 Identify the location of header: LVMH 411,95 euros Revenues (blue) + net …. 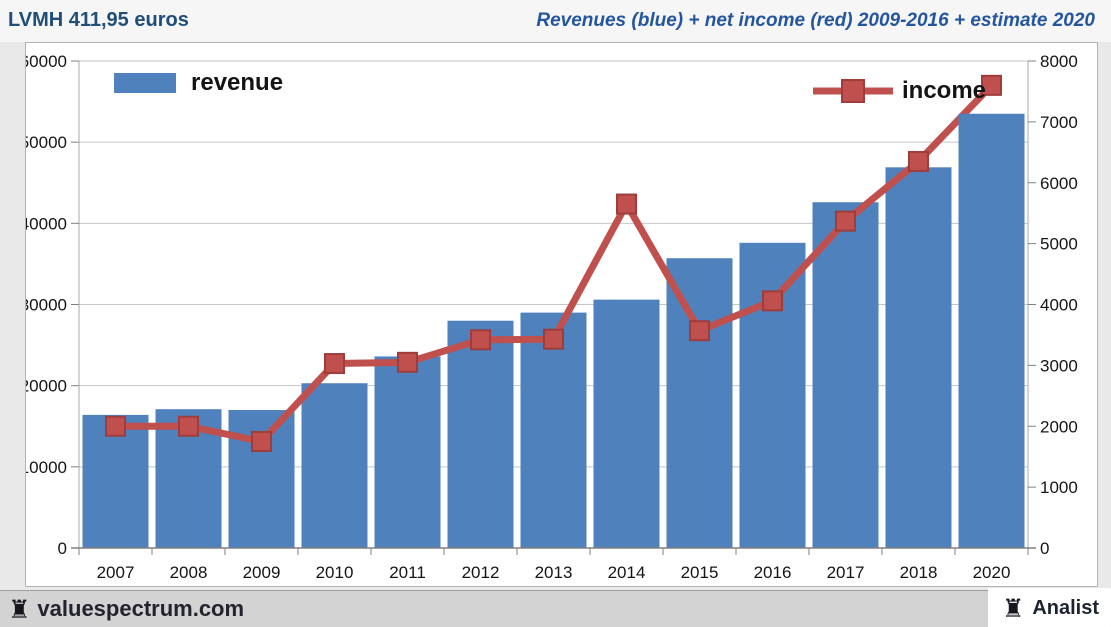
(555, 21).